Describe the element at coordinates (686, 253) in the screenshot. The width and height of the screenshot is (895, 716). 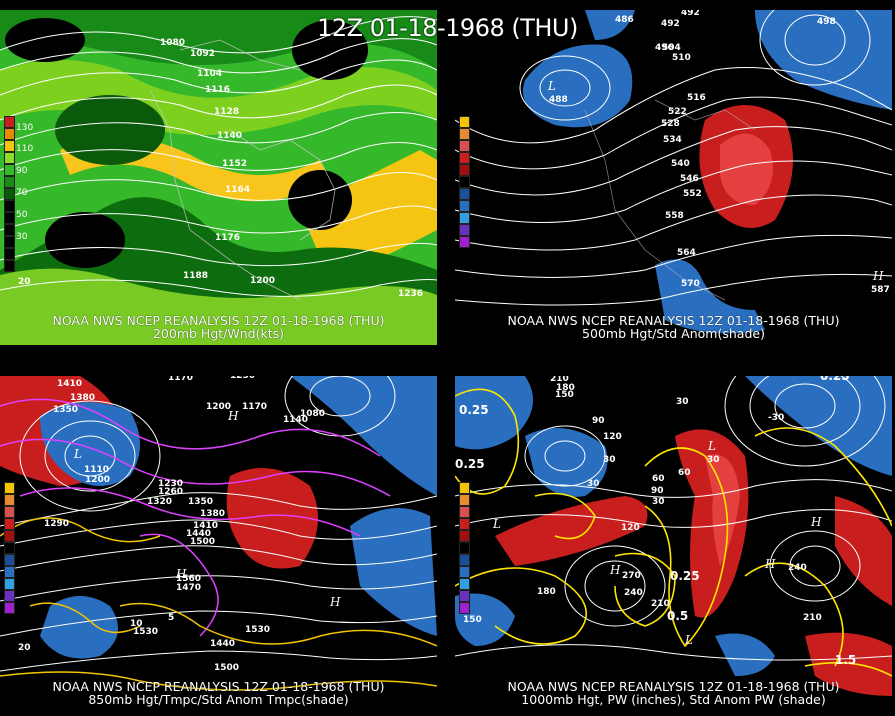
I see `svg-text: 564` at that location.